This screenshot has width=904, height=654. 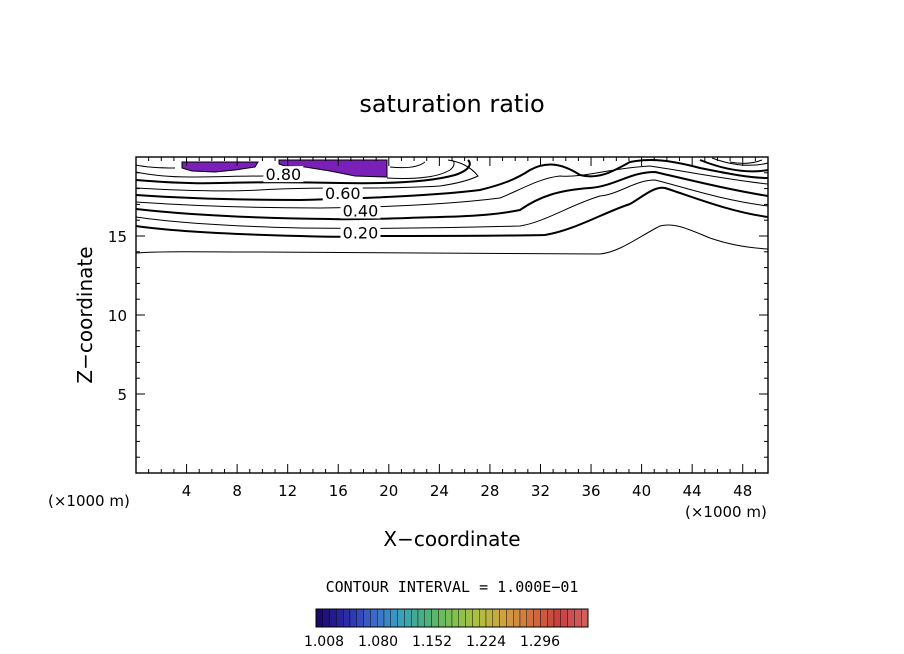 I want to click on y-tick-label: 5, so click(x=122, y=395).